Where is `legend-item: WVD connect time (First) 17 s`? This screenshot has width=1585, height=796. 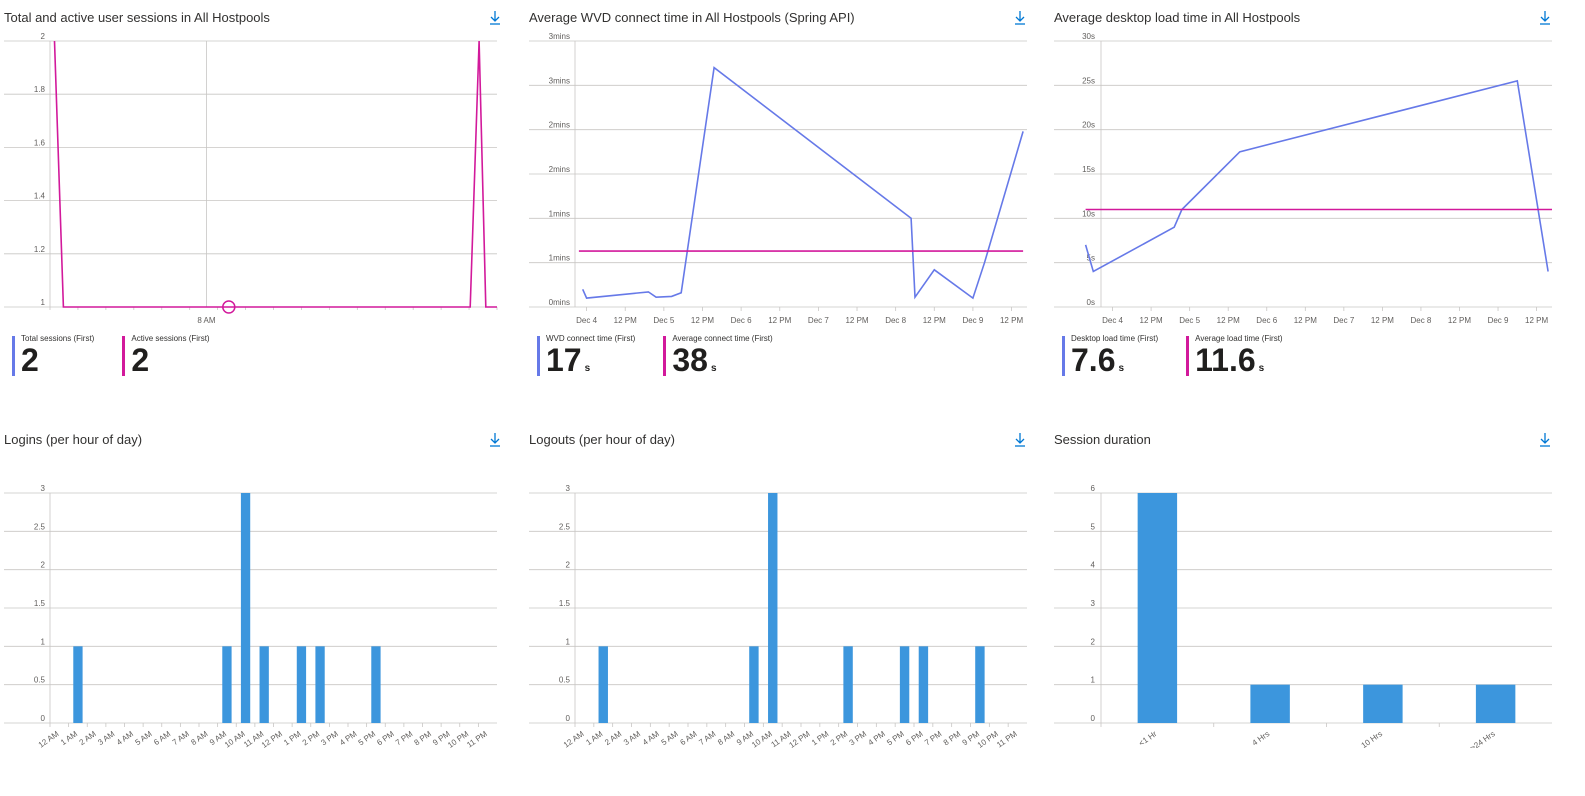
legend-item: WVD connect time (First) 17 s is located at coordinates (586, 359).